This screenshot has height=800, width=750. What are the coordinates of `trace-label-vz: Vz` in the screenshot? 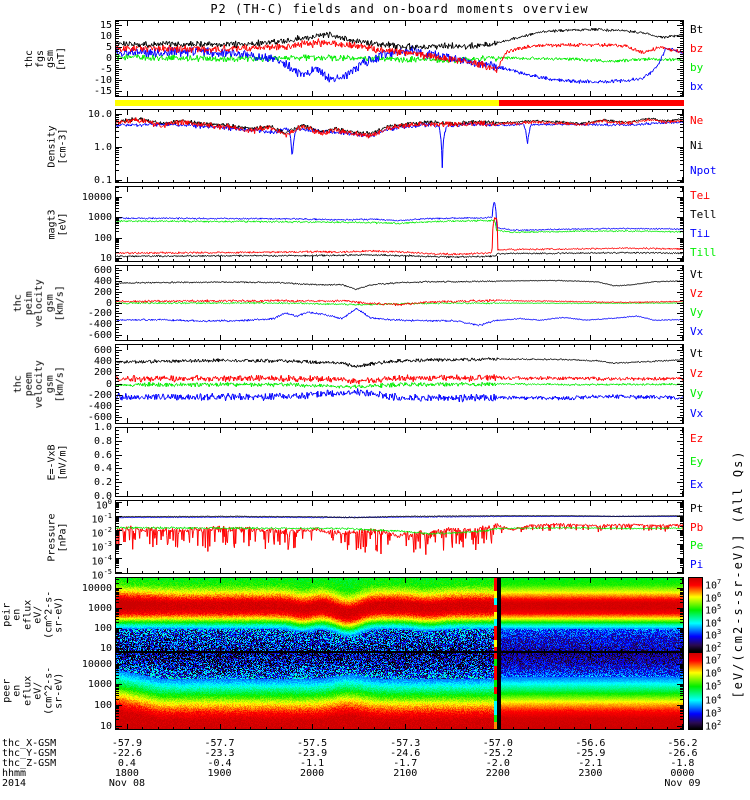 It's located at (697, 373).